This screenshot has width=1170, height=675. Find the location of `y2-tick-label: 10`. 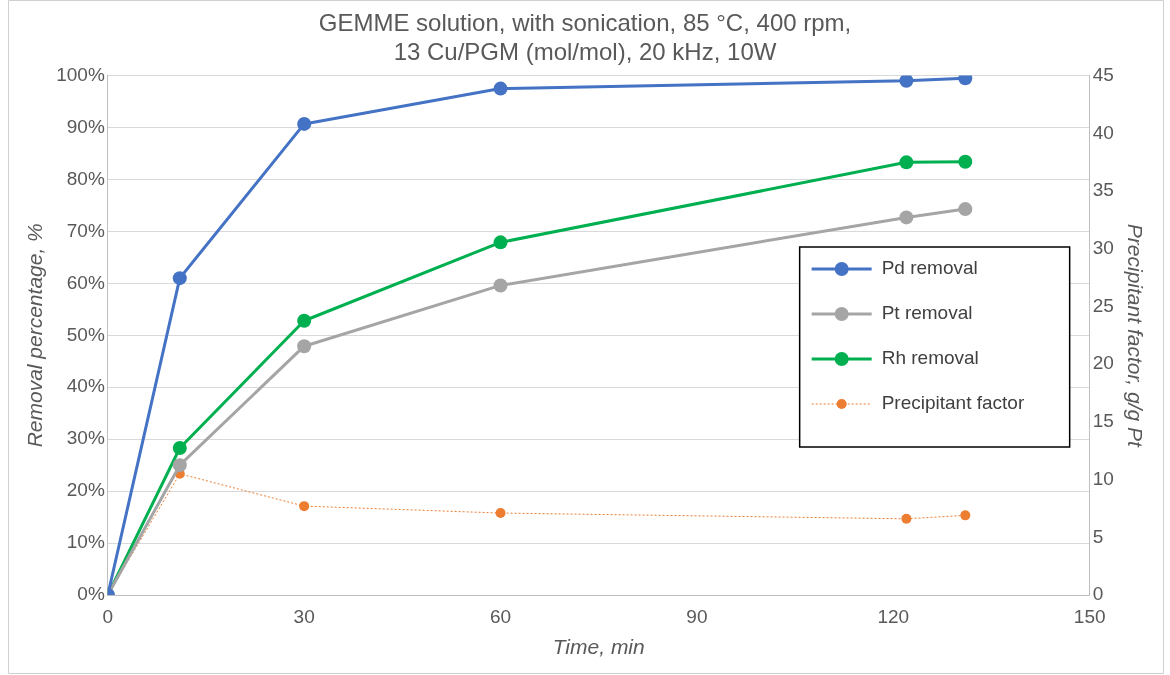

y2-tick-label: 10 is located at coordinates (1103, 478).